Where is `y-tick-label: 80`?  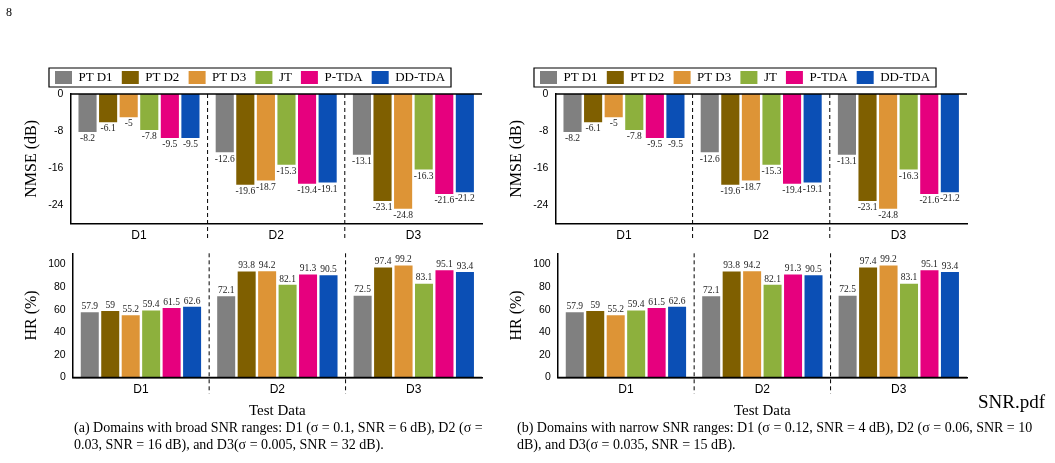
y-tick-label: 80 is located at coordinates (545, 286).